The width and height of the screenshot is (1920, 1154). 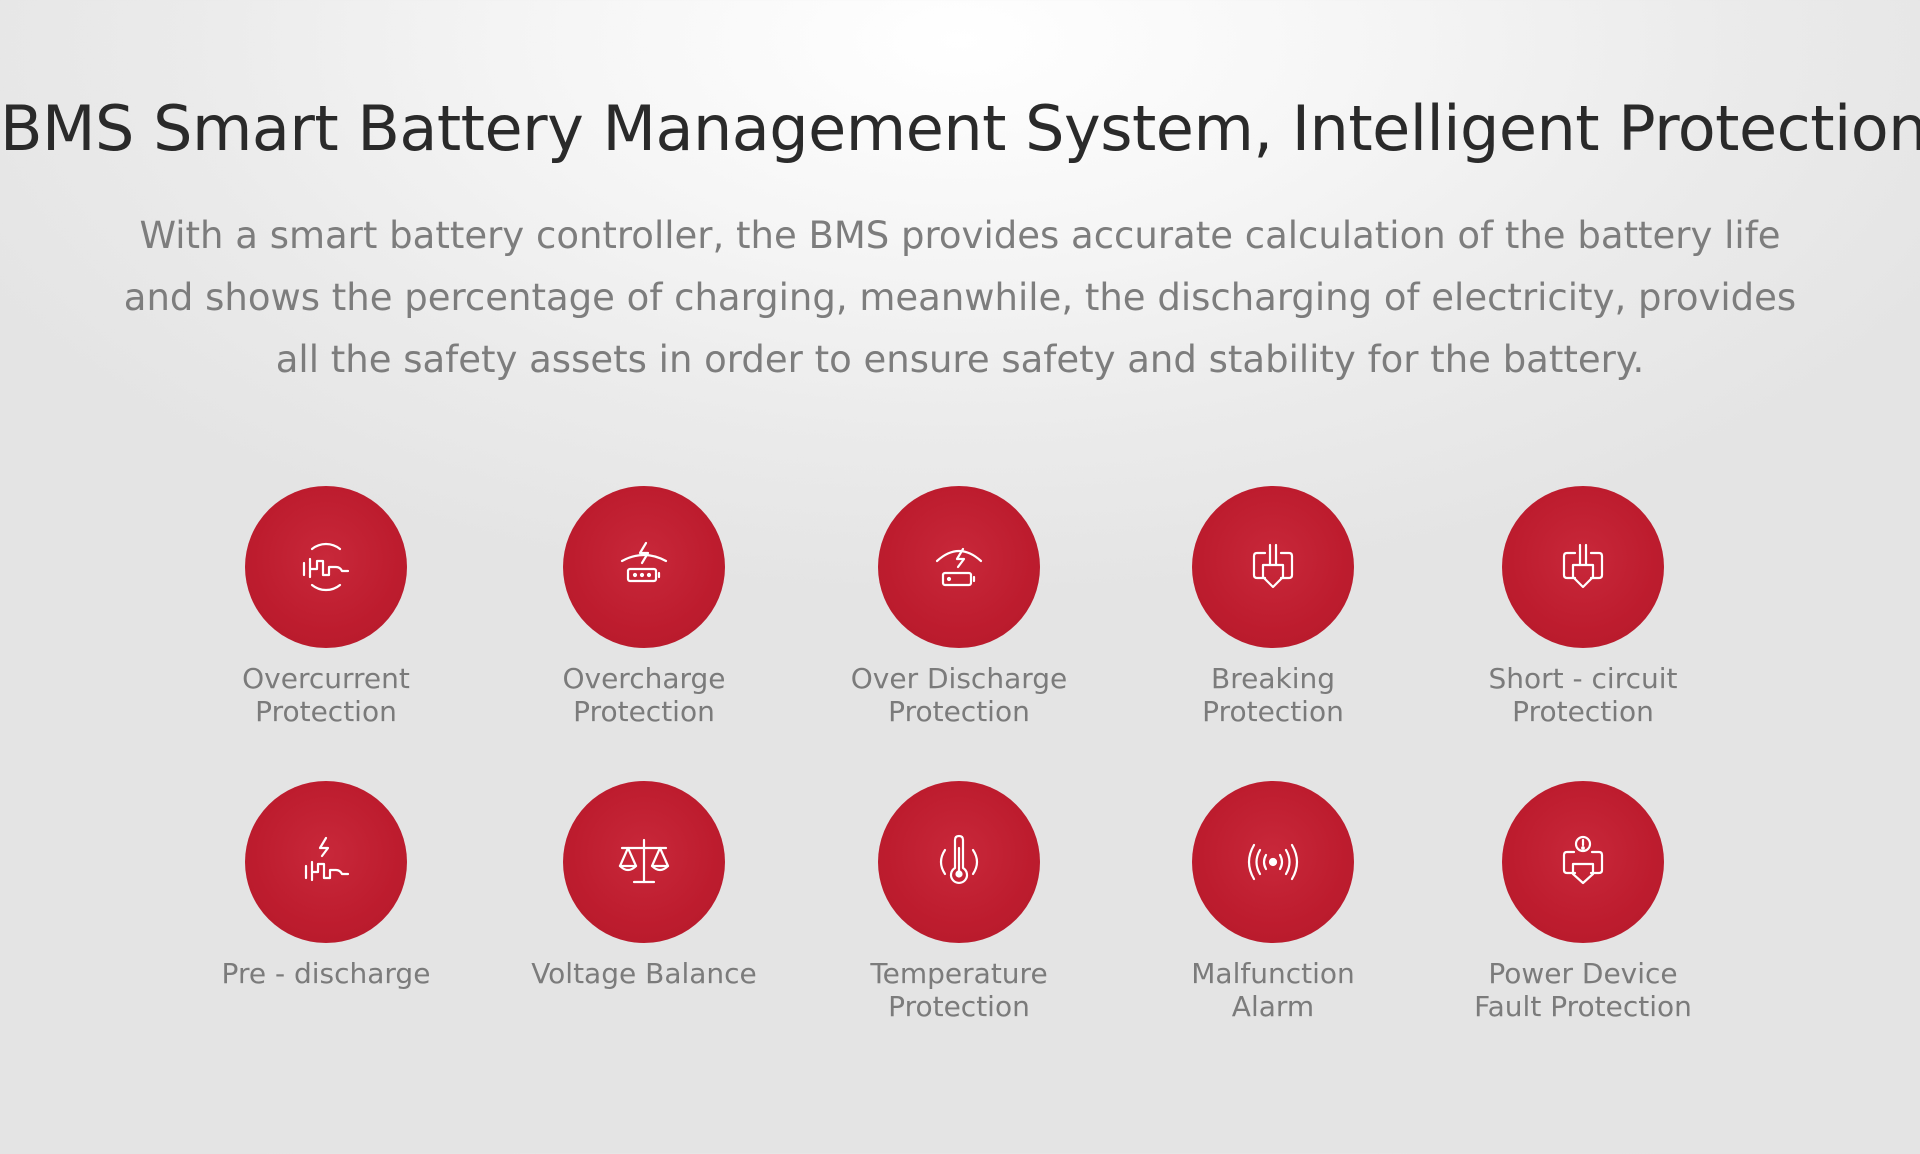 What do you see at coordinates (959, 695) in the screenshot?
I see `feature-label: Over Discharge Protection` at bounding box center [959, 695].